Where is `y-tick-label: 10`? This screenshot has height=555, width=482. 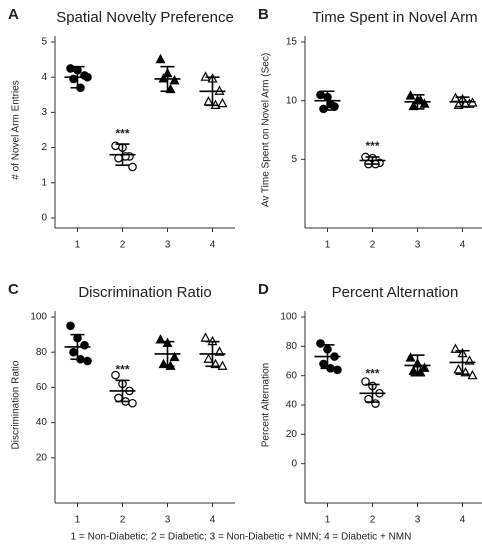 y-tick-label: 10 is located at coordinates (292, 100).